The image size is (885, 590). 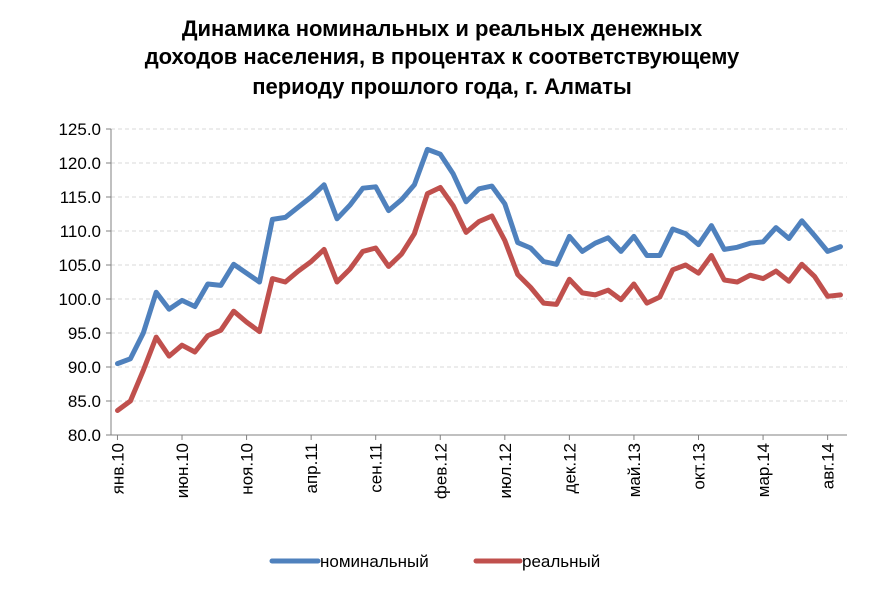 What do you see at coordinates (569, 468) in the screenshot?
I see `x-tick-label: дек.12` at bounding box center [569, 468].